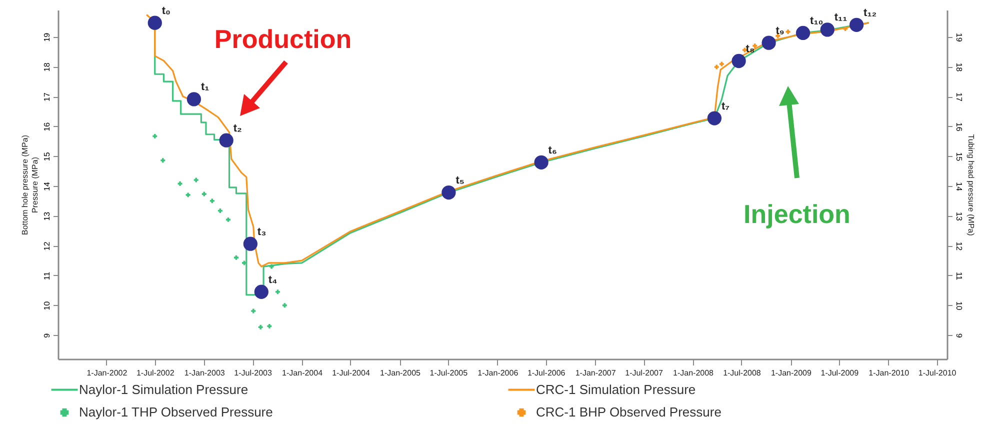  Describe the element at coordinates (870, 12) in the screenshot. I see `data-label: t₁₂` at that location.